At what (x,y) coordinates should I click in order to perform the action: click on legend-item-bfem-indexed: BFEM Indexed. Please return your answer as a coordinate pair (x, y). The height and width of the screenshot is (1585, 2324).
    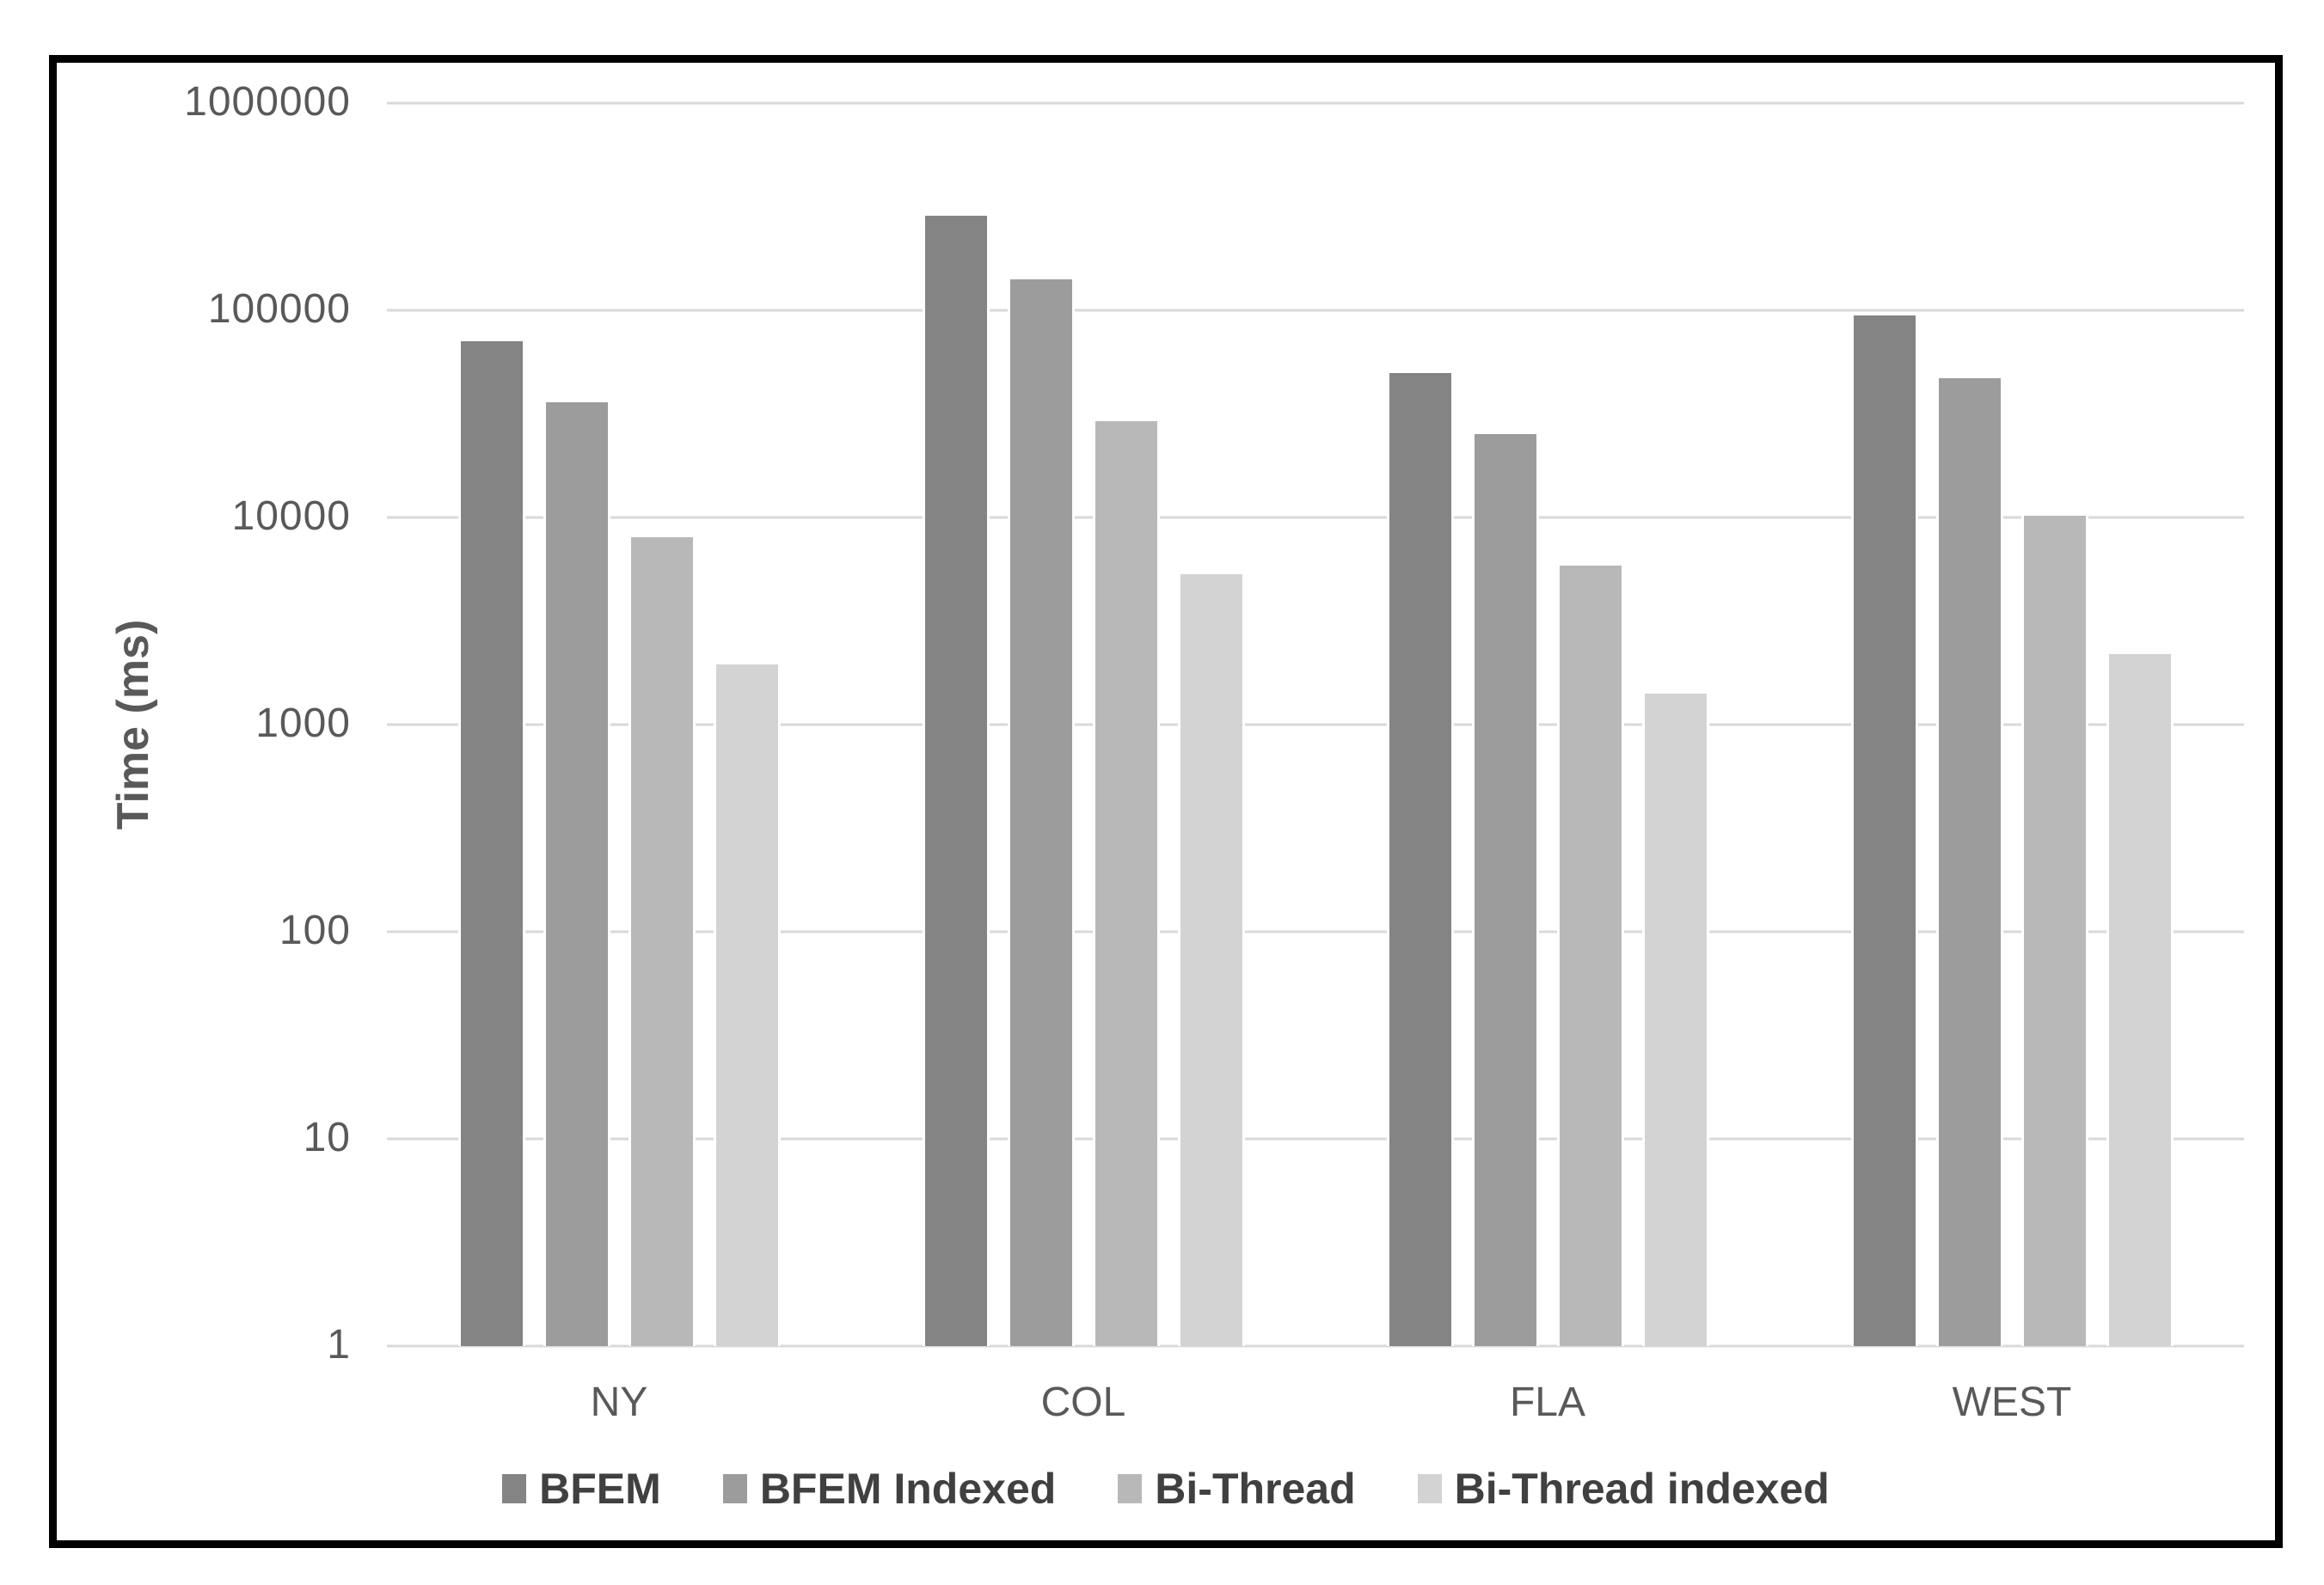
    Looking at the image, I should click on (889, 1489).